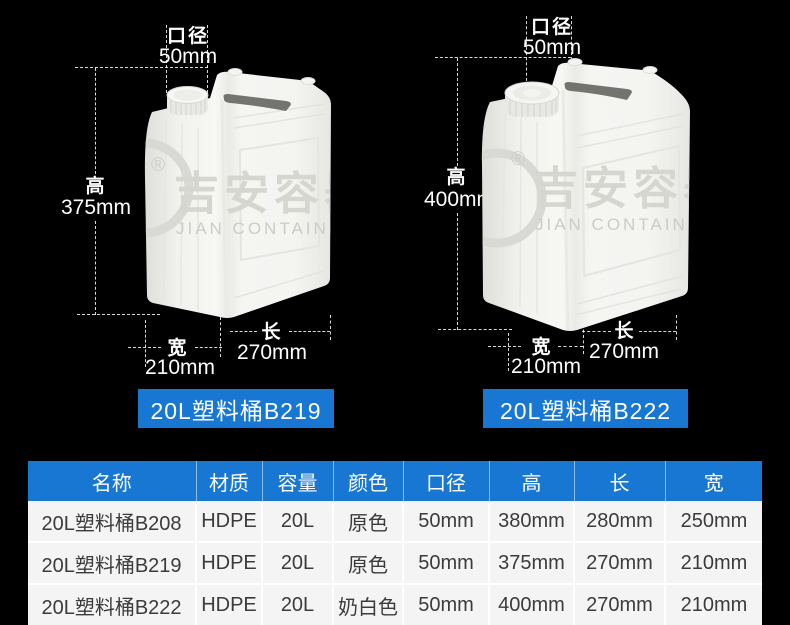 The image size is (790, 625). I want to click on product-name-plate-b222: 20L塑料桶B222, so click(585, 408).